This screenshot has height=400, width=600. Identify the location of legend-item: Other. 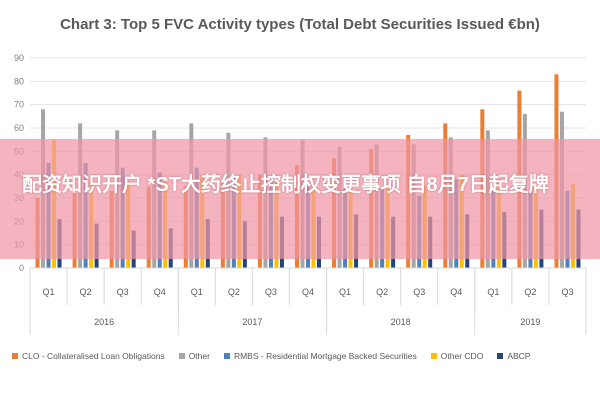
(194, 356).